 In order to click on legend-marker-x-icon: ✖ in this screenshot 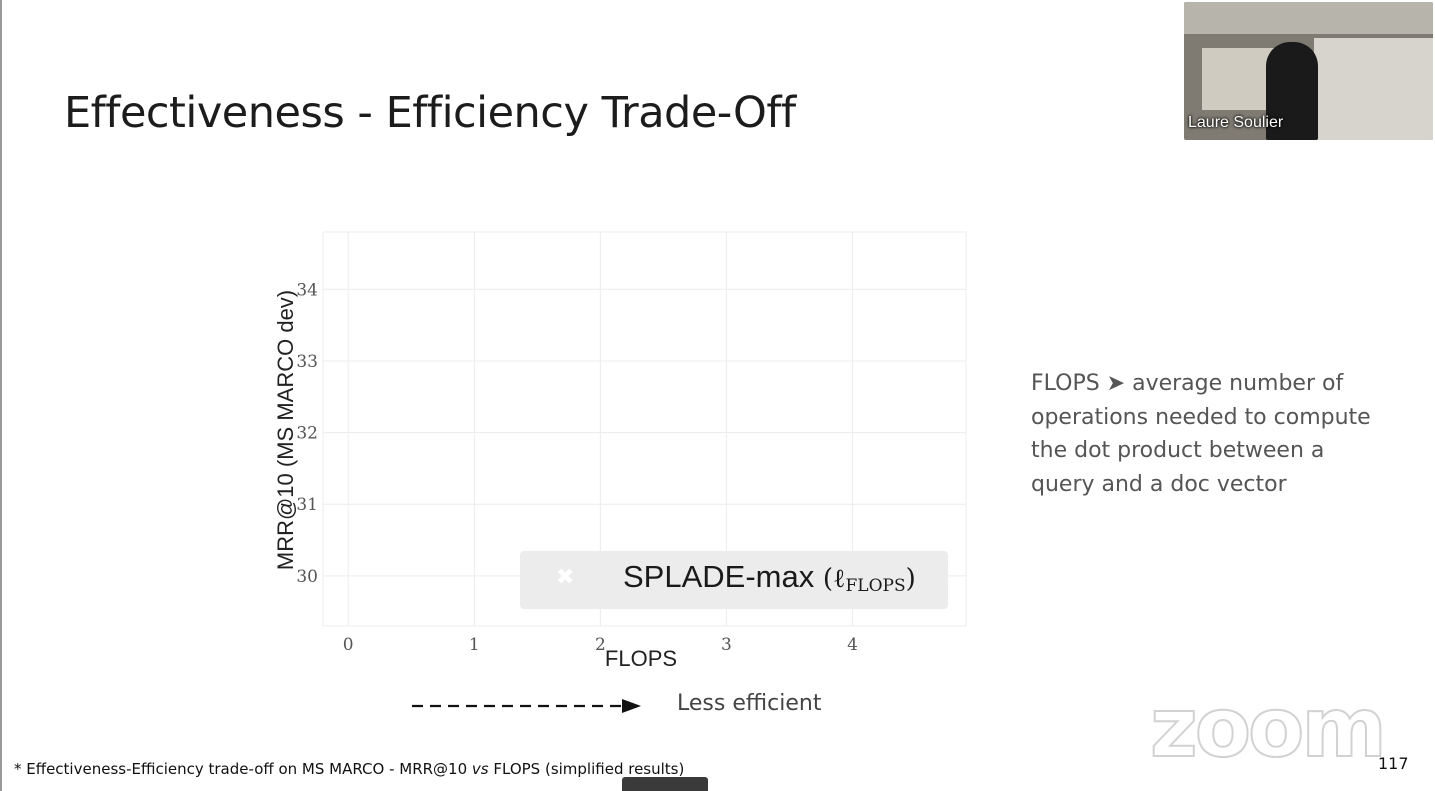, I will do `click(565, 577)`.